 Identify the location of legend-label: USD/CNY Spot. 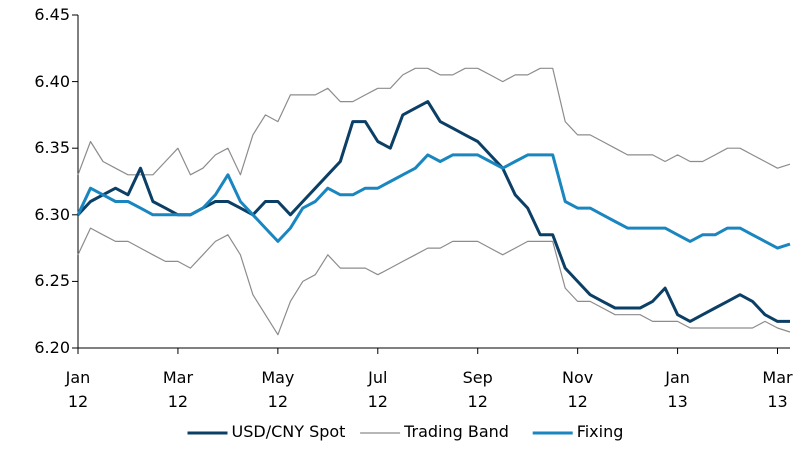
(288, 431).